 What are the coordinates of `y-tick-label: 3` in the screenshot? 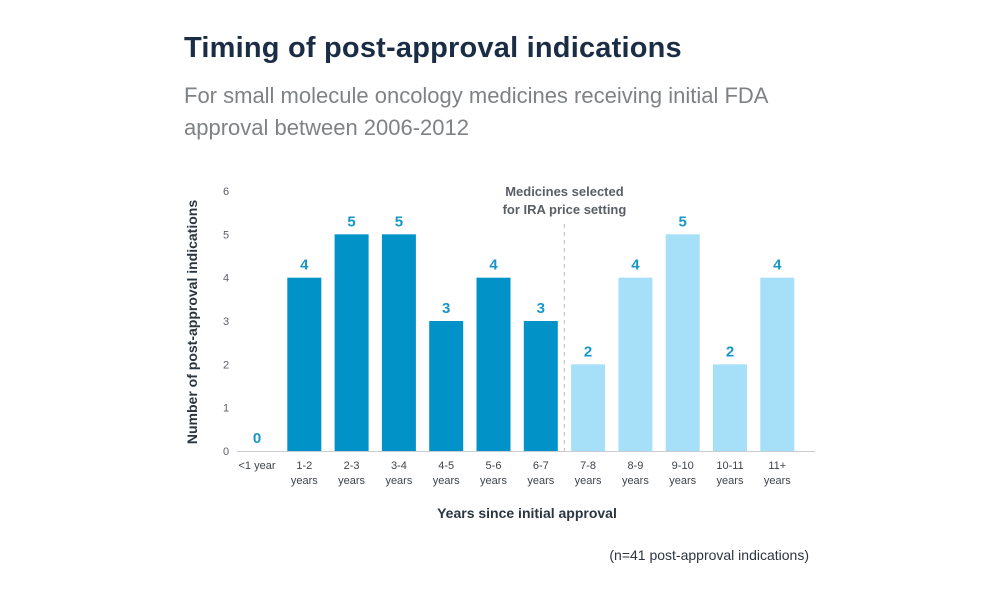 It's located at (226, 322).